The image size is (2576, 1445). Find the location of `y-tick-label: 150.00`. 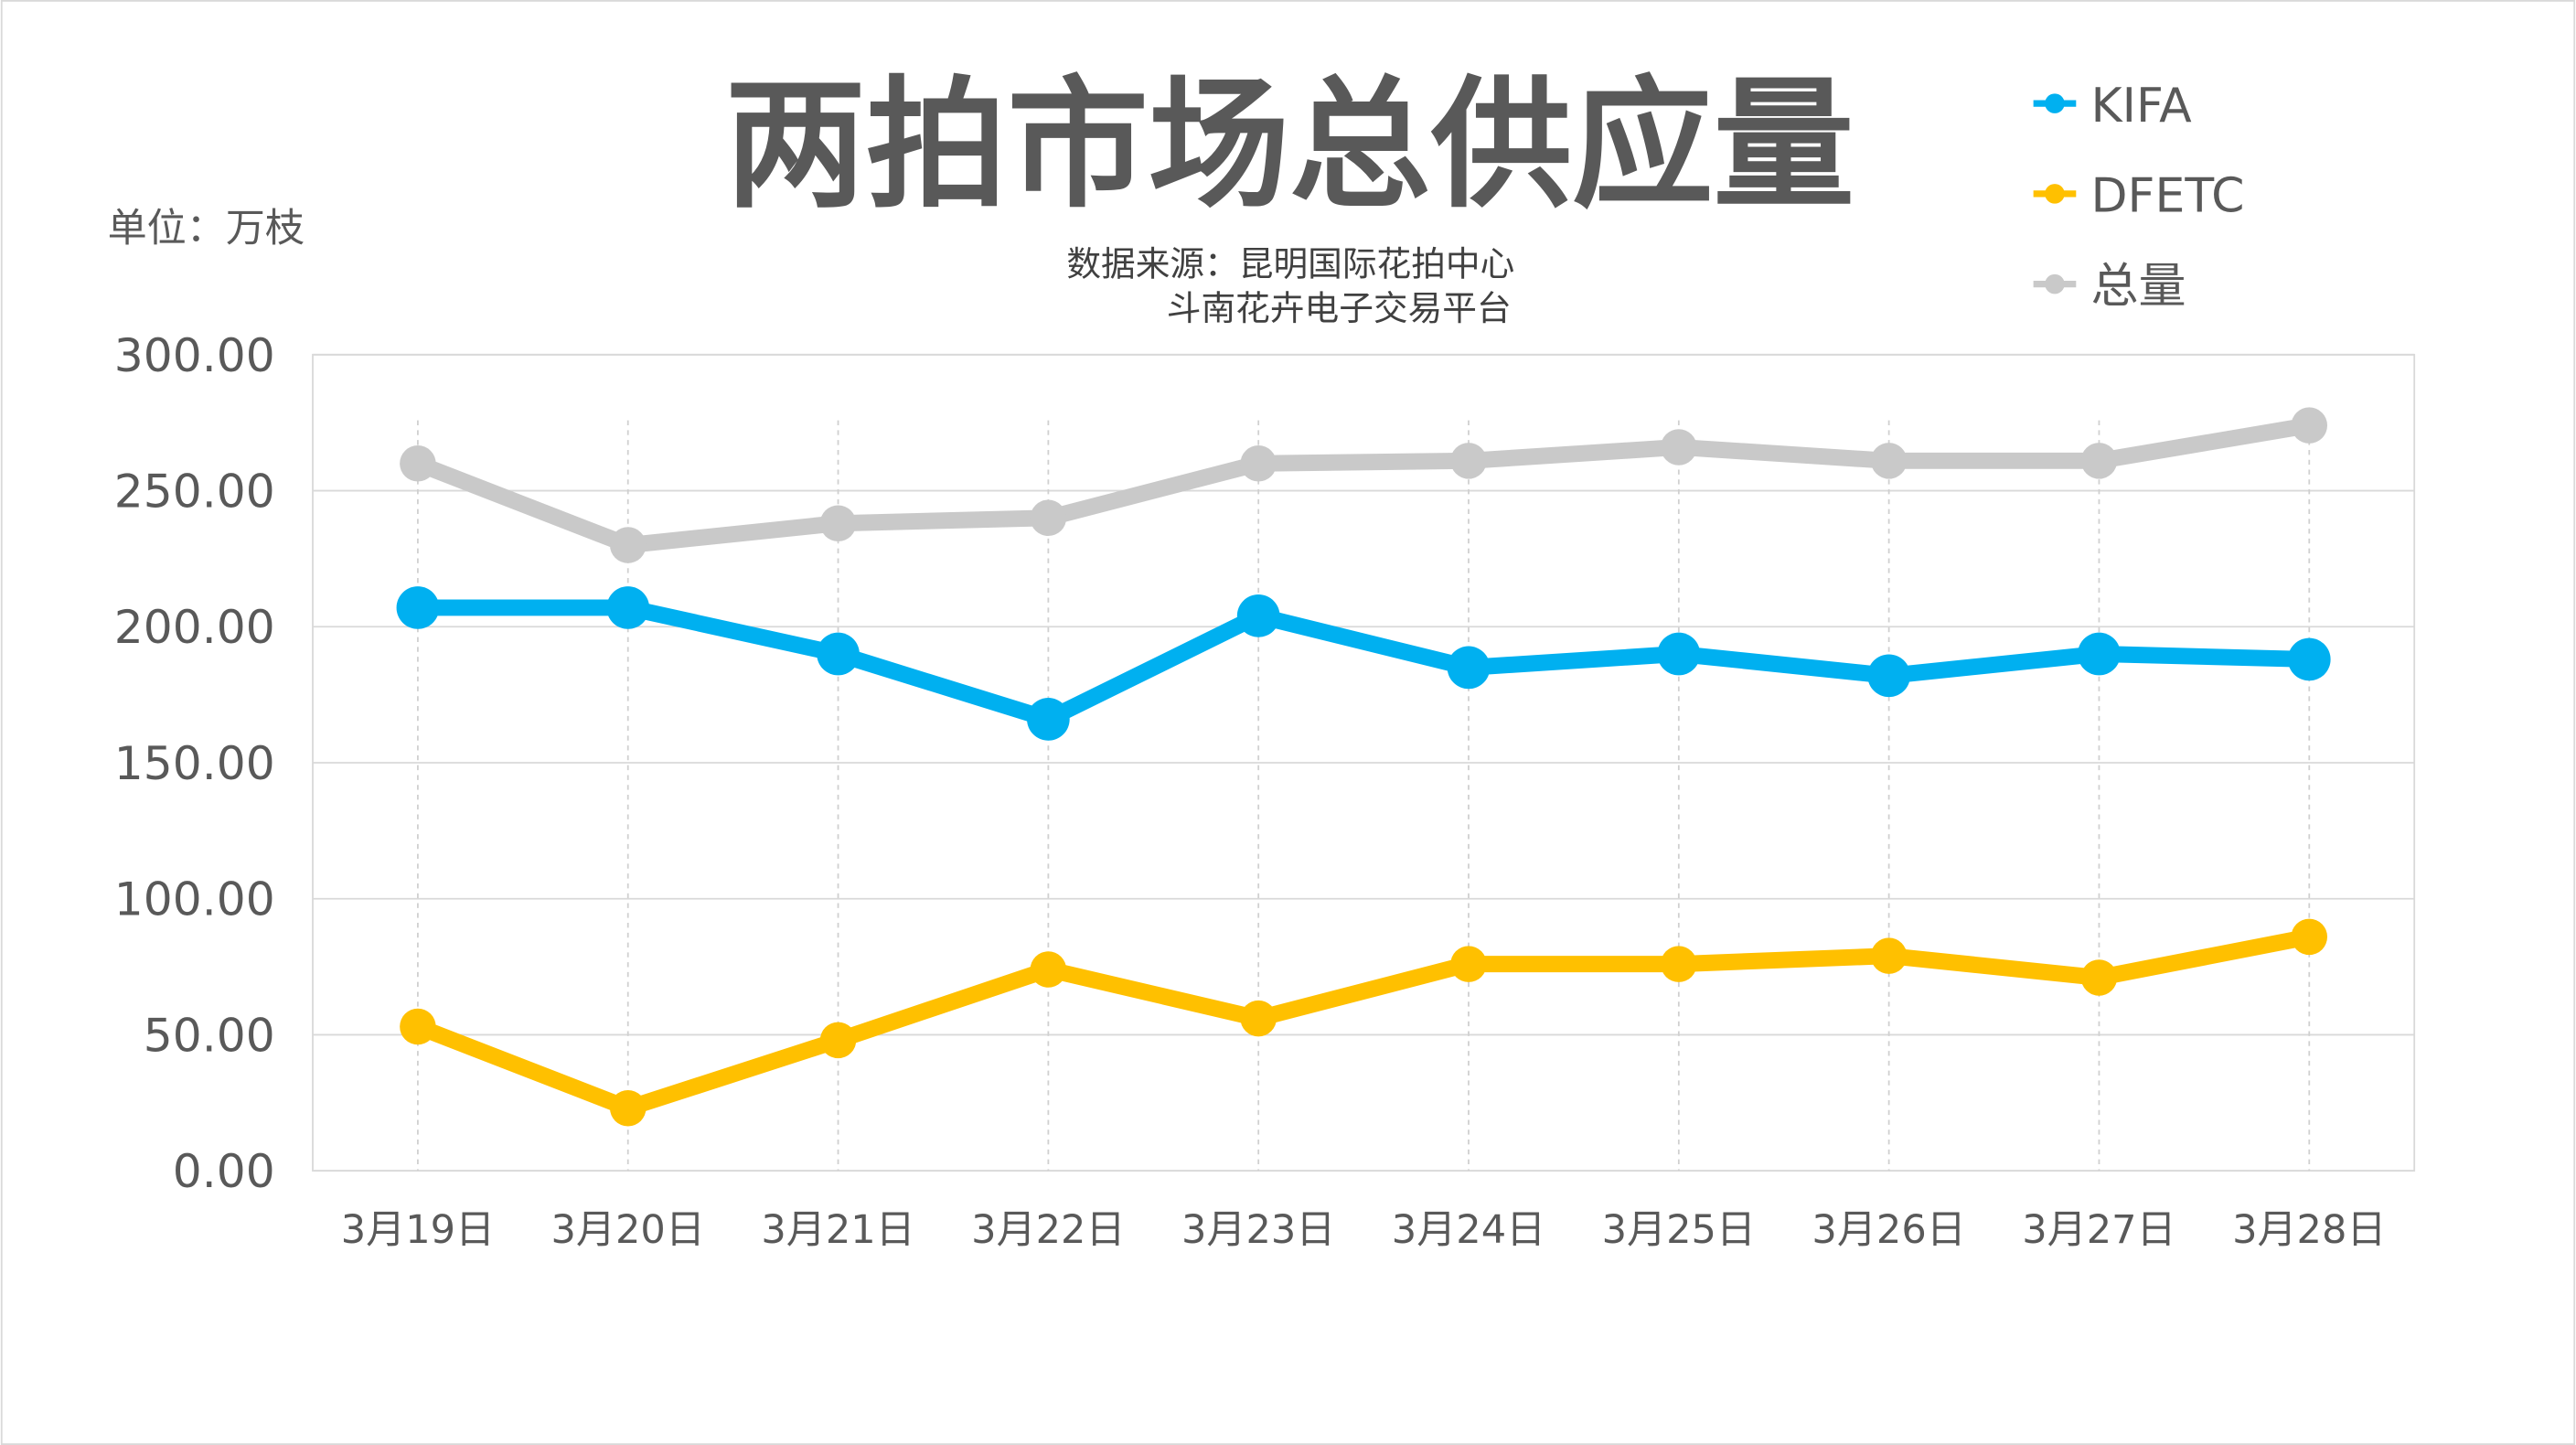

y-tick-label: 150.00 is located at coordinates (194, 763).